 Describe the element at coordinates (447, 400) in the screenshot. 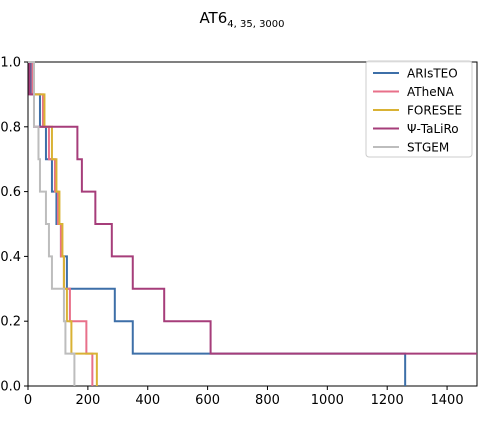

I see `x-tick-label: 1400` at that location.